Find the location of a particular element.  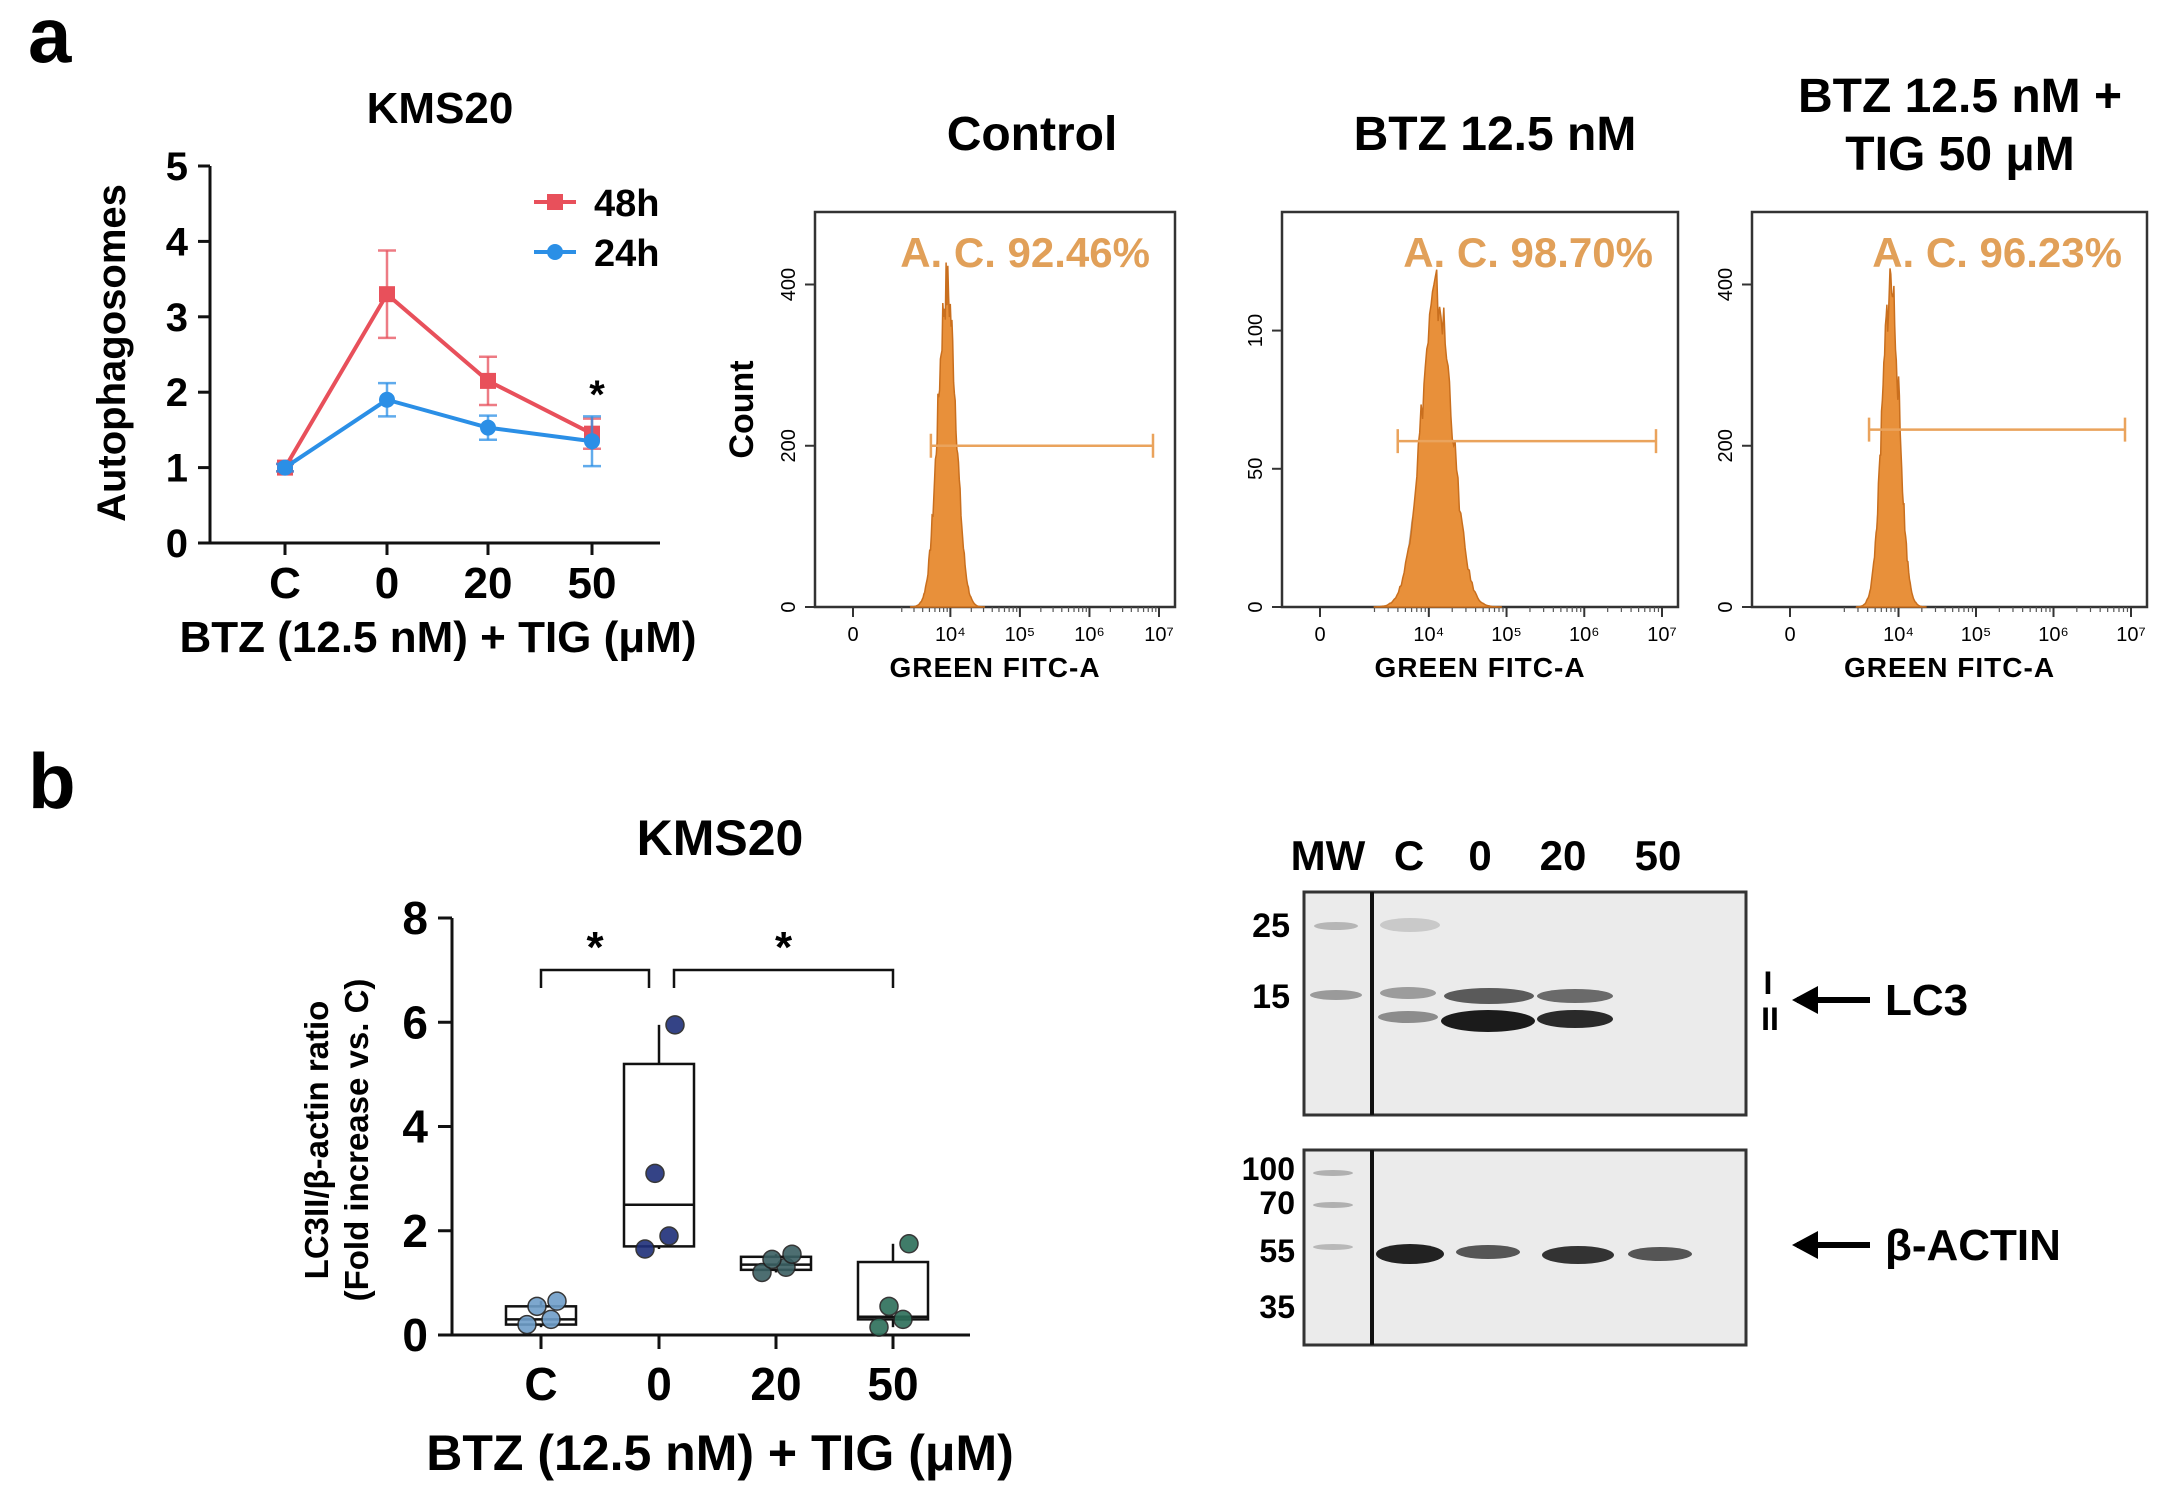

gate-annotation: A. C. 92.46% is located at coordinates (1025, 252).